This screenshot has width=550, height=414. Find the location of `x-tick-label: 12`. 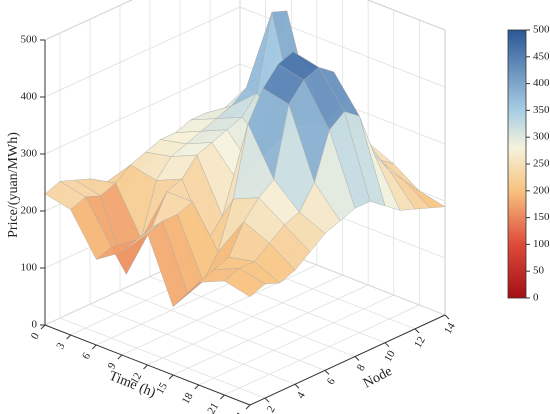

x-tick-label: 12 is located at coordinates (136, 379).